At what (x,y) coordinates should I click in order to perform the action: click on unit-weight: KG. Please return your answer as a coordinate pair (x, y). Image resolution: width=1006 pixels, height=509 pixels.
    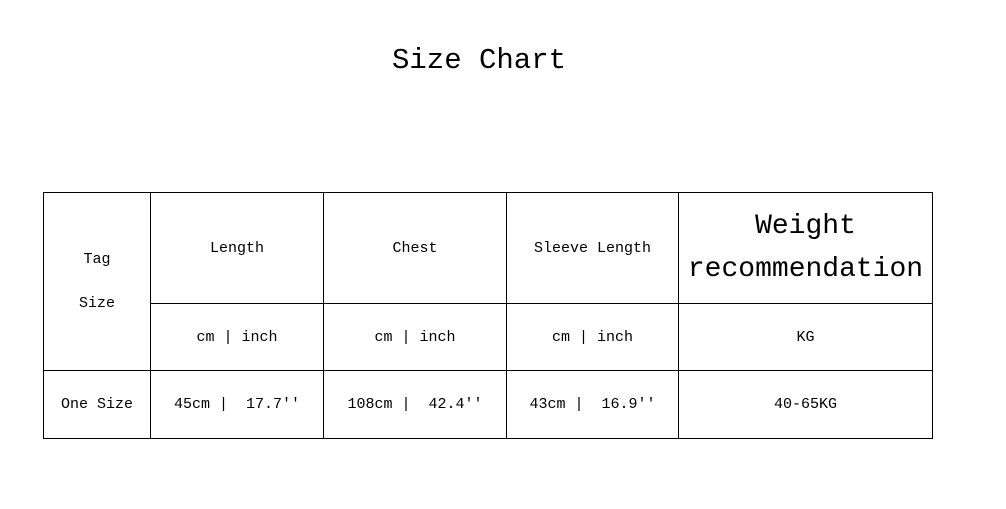
    Looking at the image, I should click on (805, 337).